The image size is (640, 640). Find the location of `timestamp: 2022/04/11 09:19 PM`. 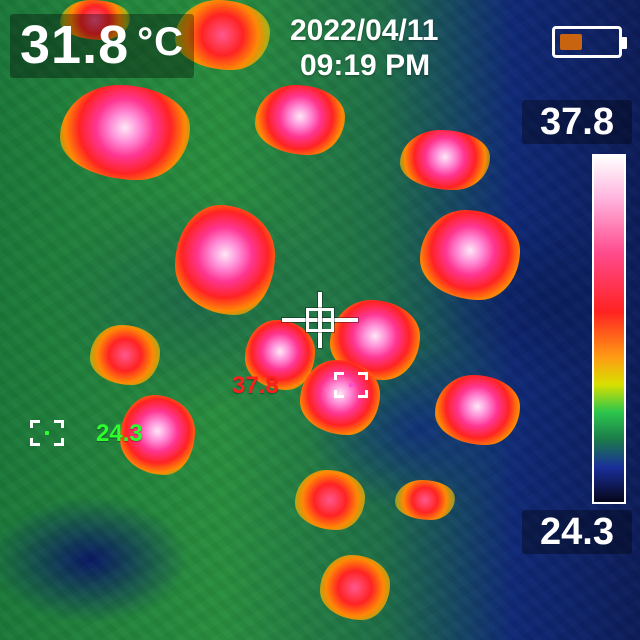

timestamp: 2022/04/11 09:19 PM is located at coordinates (364, 48).